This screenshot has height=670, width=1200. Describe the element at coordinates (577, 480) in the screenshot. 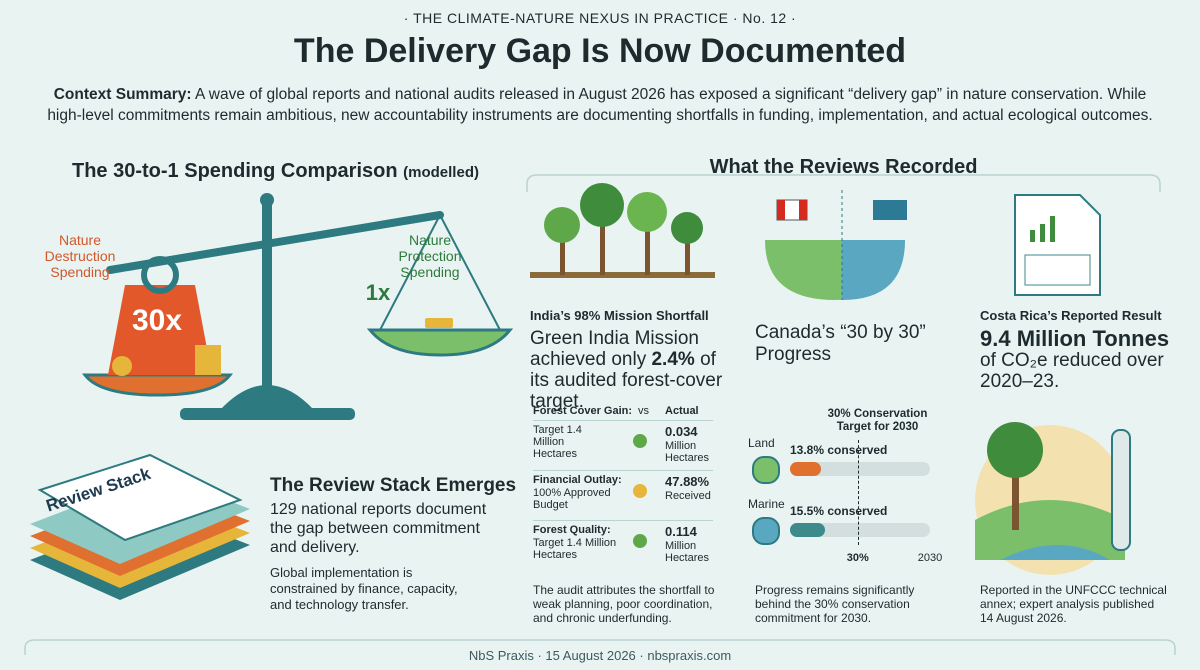

I see `row-label: Financial Outlay:` at that location.